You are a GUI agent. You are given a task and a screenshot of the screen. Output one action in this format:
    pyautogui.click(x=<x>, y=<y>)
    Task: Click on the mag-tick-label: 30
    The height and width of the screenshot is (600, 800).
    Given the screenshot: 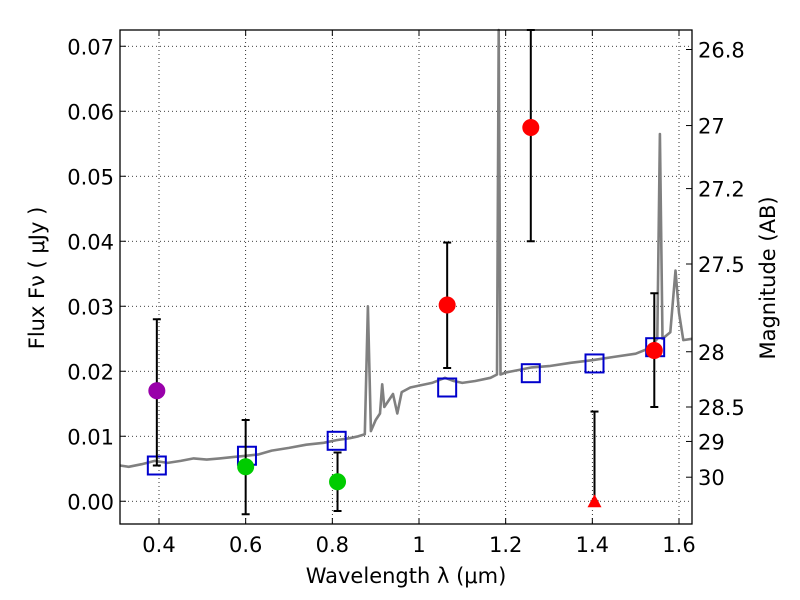 What is the action you would take?
    pyautogui.click(x=711, y=478)
    